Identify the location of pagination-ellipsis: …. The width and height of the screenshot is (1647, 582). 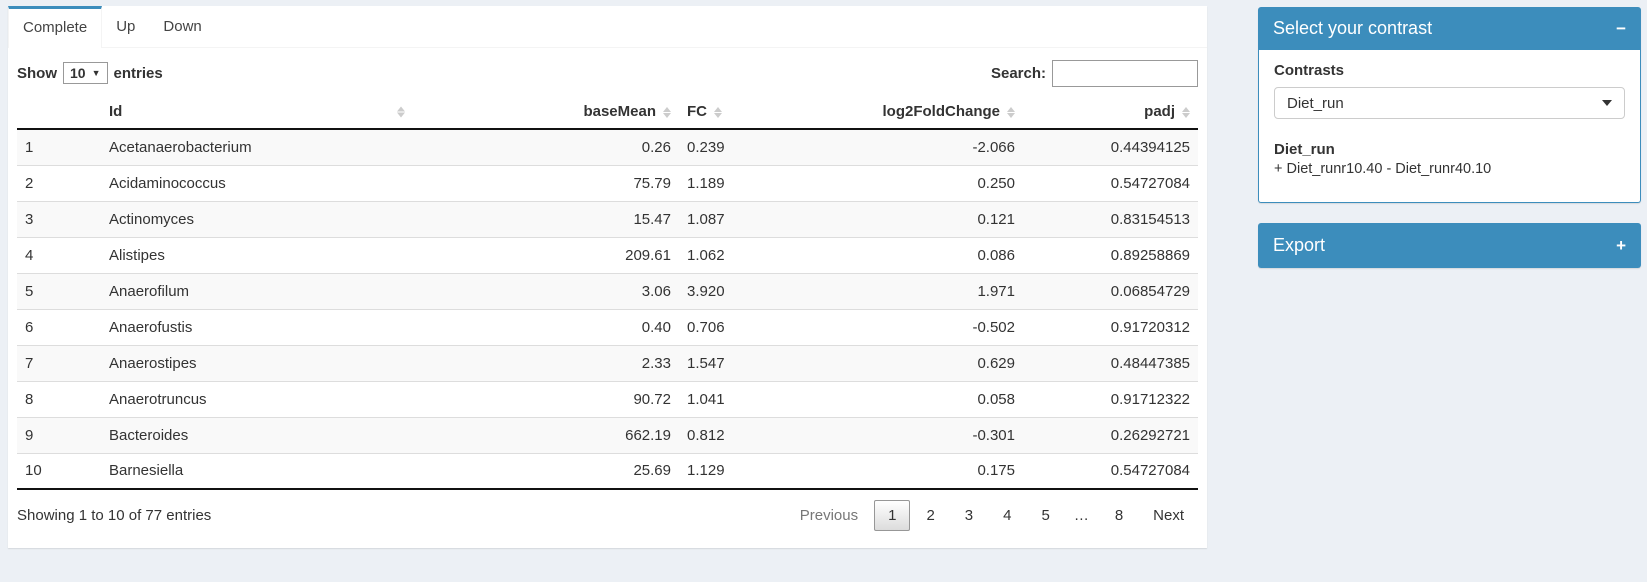
(1081, 515).